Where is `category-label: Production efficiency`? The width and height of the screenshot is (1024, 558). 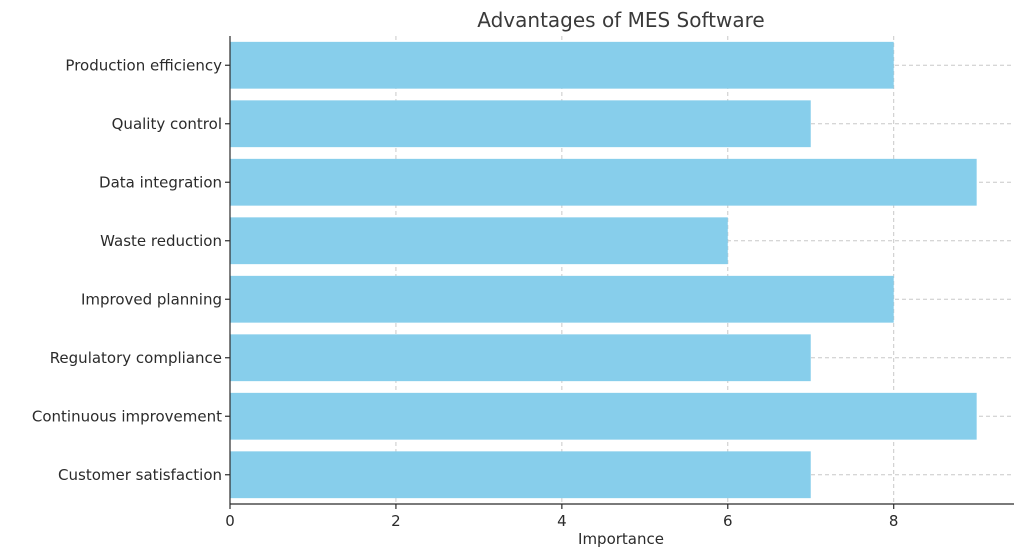 category-label: Production efficiency is located at coordinates (143, 65).